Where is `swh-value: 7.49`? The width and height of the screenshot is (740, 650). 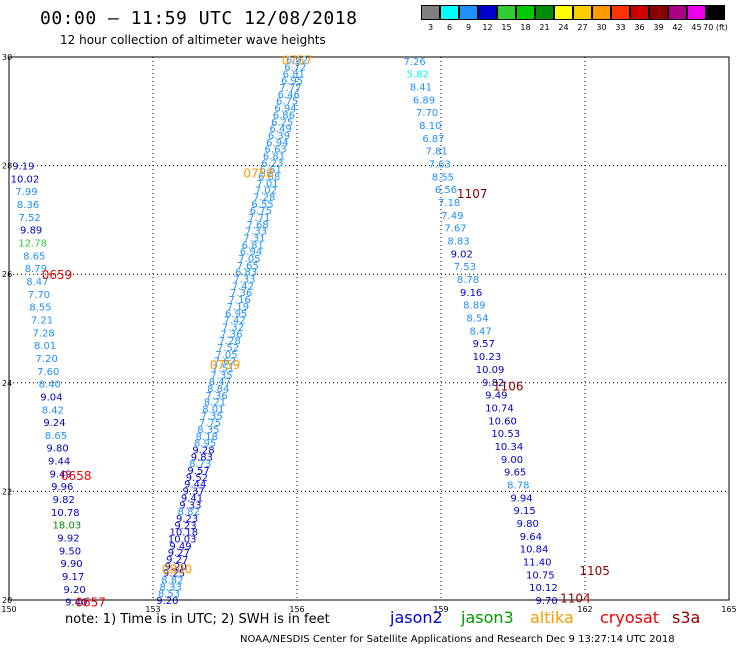
swh-value: 7.49 is located at coordinates (452, 216).